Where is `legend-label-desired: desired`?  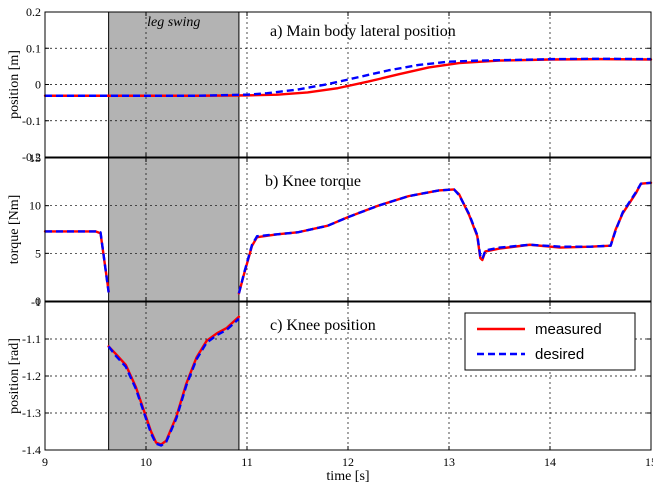 legend-label-desired: desired is located at coordinates (559, 354).